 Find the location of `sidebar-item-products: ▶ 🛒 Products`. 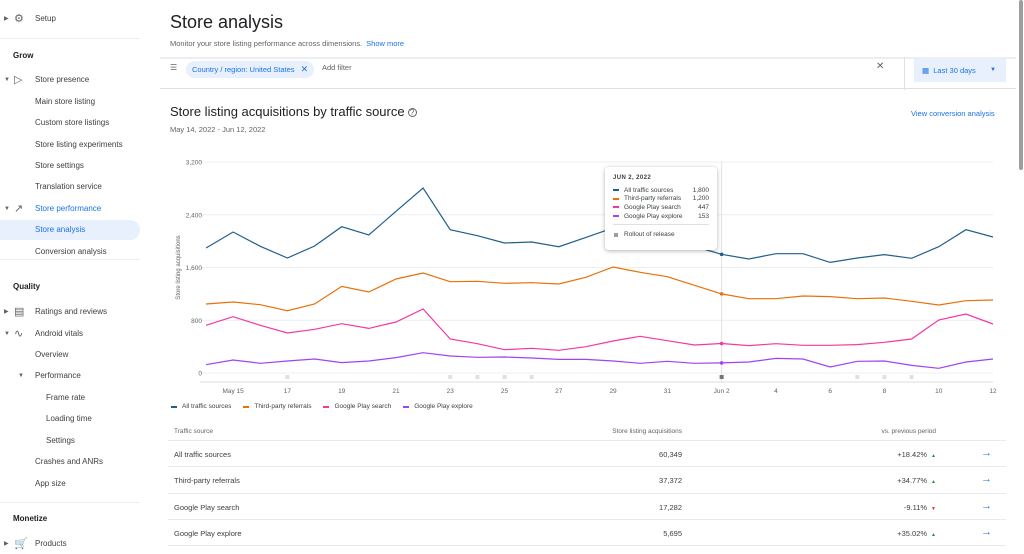

sidebar-item-products: ▶ 🛒 Products is located at coordinates (75, 544).